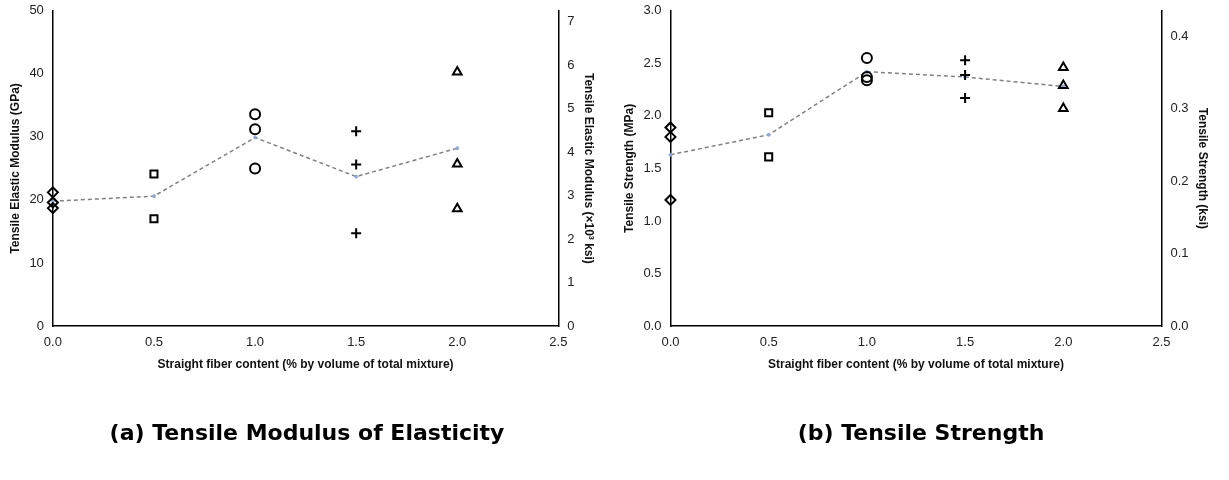 Image resolution: width=1229 pixels, height=480 pixels. Describe the element at coordinates (1179, 35) in the screenshot. I see `y2-tick-label: 0.4` at that location.